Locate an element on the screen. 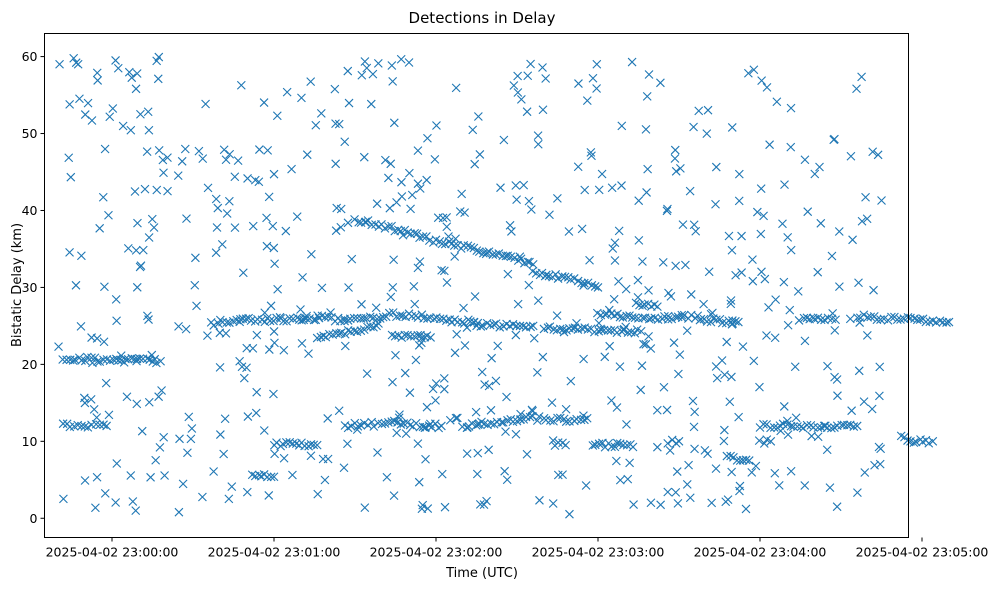 The width and height of the screenshot is (989, 590). x-tick-label: 2025-04-02 23:01:00 is located at coordinates (274, 552).